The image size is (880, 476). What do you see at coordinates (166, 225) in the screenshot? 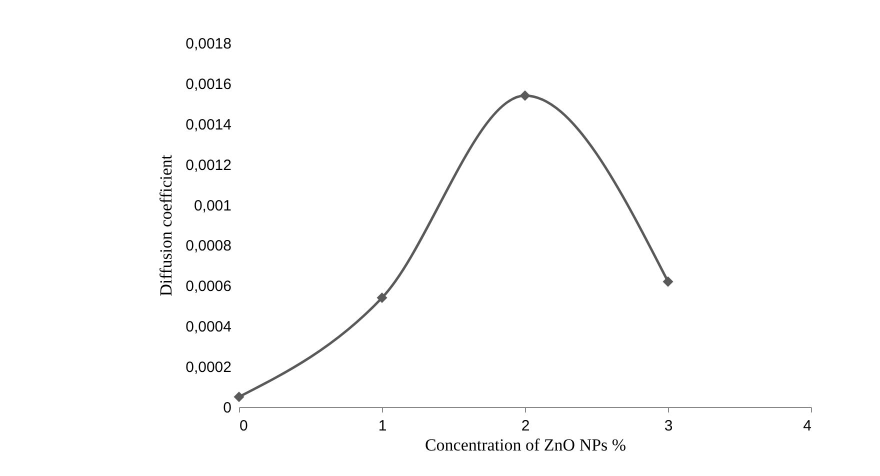
I see `y-axis-title: Diffusion coefficient` at bounding box center [166, 225].